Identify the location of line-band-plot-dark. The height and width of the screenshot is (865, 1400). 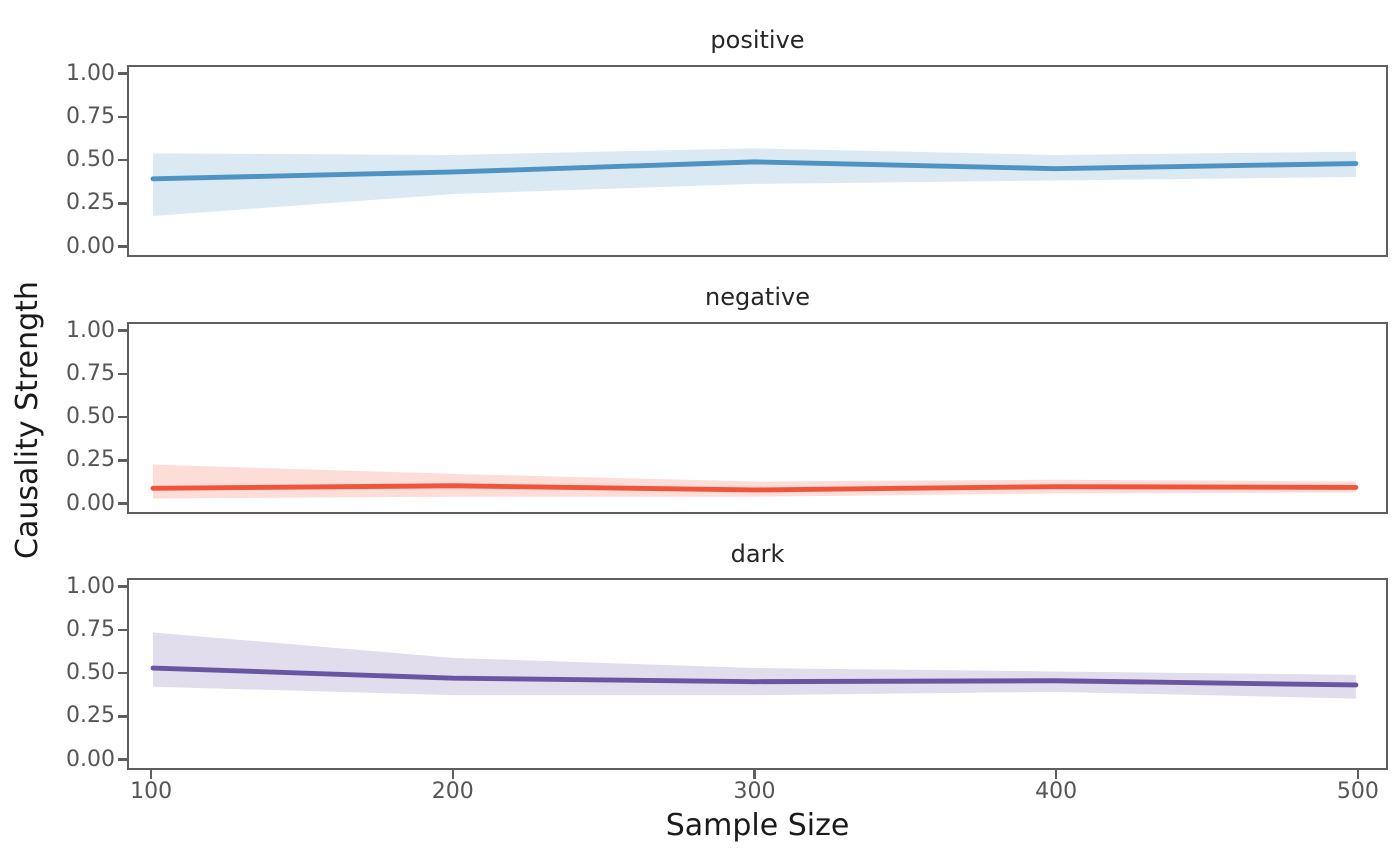
(754, 665).